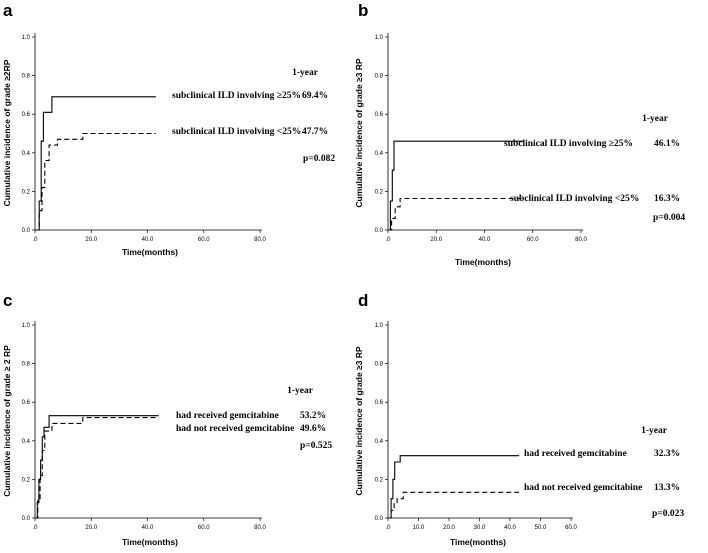  I want to click on y-axis-title: Cumulative incidence of grade ≥2RP, so click(7, 132).